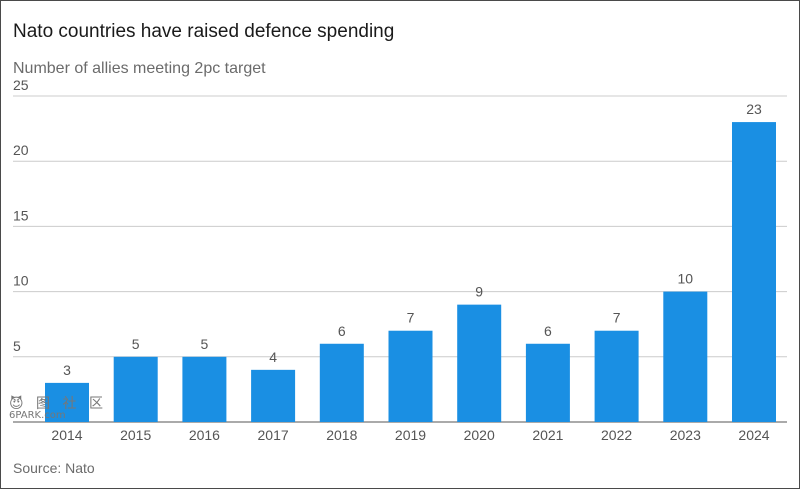 This screenshot has height=489, width=800. Describe the element at coordinates (17, 346) in the screenshot. I see `y-tick-label: 5` at that location.